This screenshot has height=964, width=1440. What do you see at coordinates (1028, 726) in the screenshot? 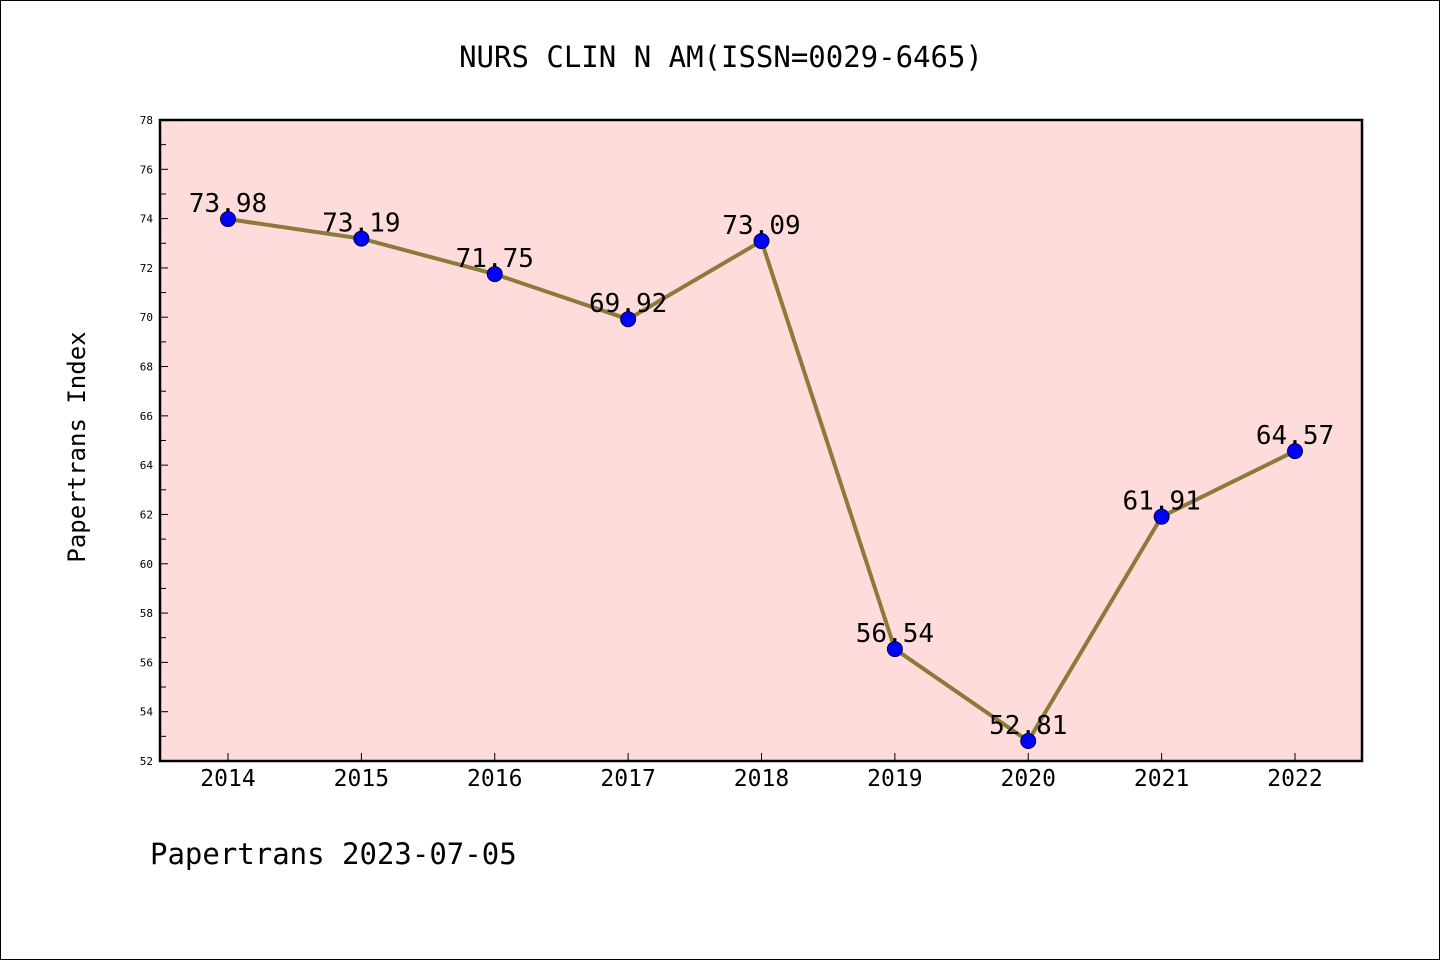
I see `data-label: 52.81` at bounding box center [1028, 726].